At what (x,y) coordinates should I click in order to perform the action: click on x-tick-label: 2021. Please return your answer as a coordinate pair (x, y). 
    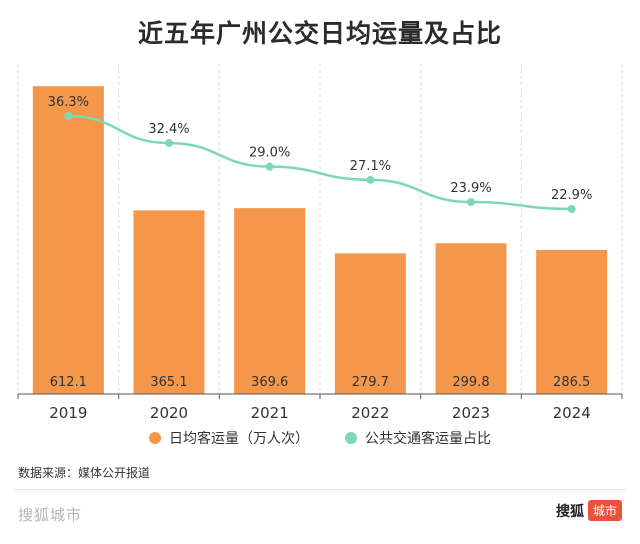
    Looking at the image, I should click on (270, 413).